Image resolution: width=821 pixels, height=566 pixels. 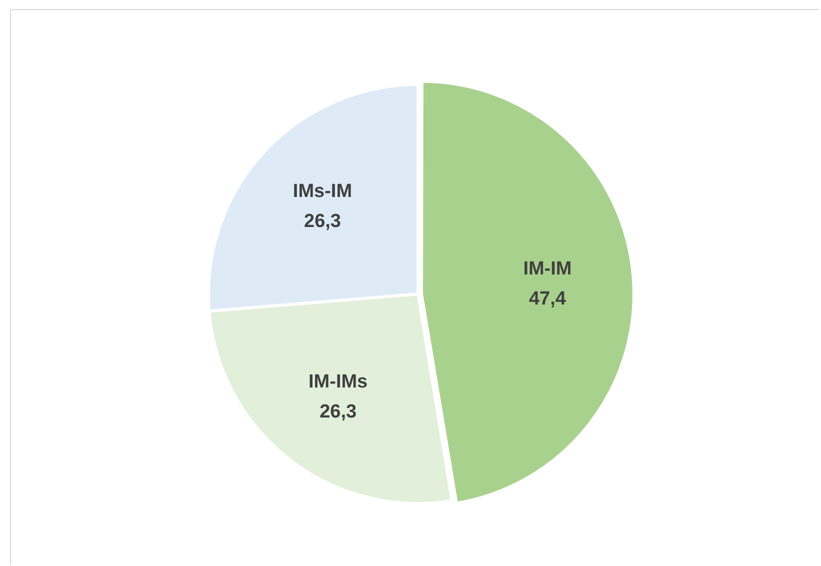 What do you see at coordinates (547, 299) in the screenshot?
I see `data-label: 47,4` at bounding box center [547, 299].